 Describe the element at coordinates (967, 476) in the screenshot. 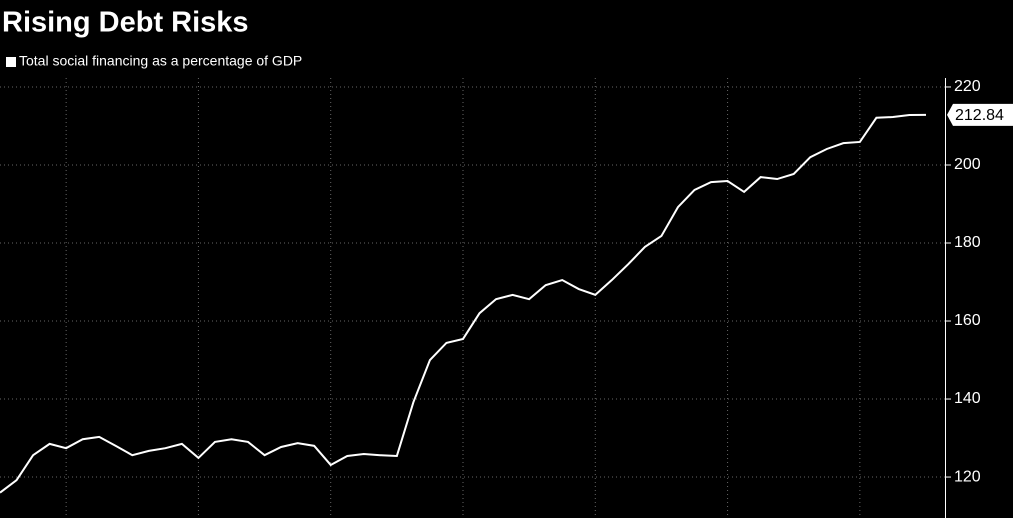

I see `y-tick-label: 120` at that location.